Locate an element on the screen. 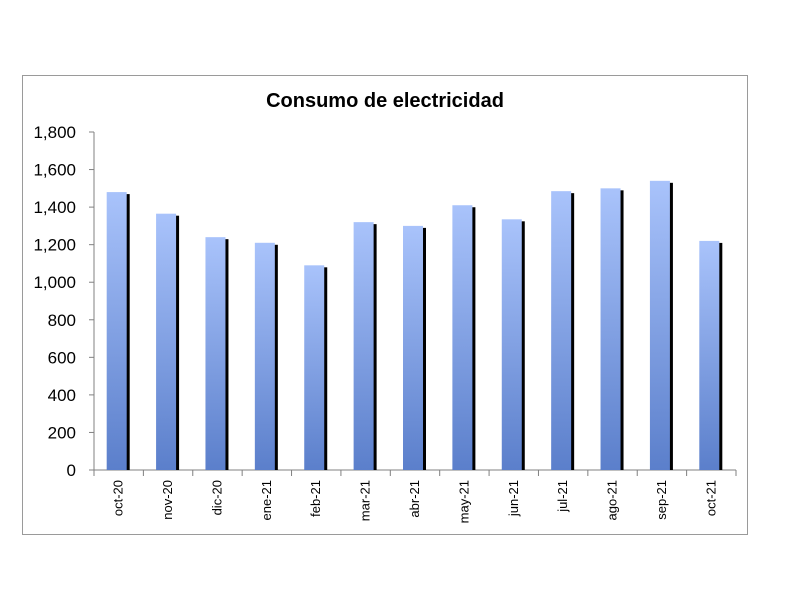 This screenshot has width=792, height=612. x-tick-label: feb-21 is located at coordinates (315, 498).